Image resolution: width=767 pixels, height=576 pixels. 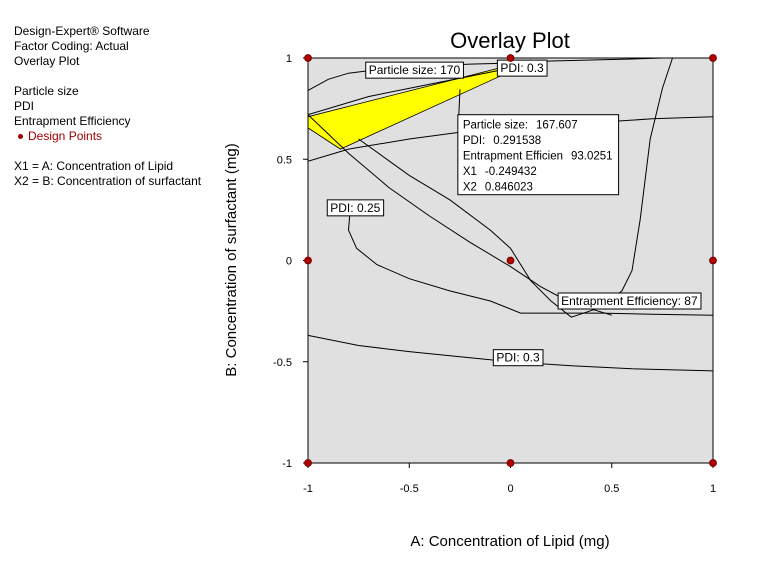 What do you see at coordinates (611, 489) in the screenshot?
I see `x-tick-label: 0.5` at bounding box center [611, 489].